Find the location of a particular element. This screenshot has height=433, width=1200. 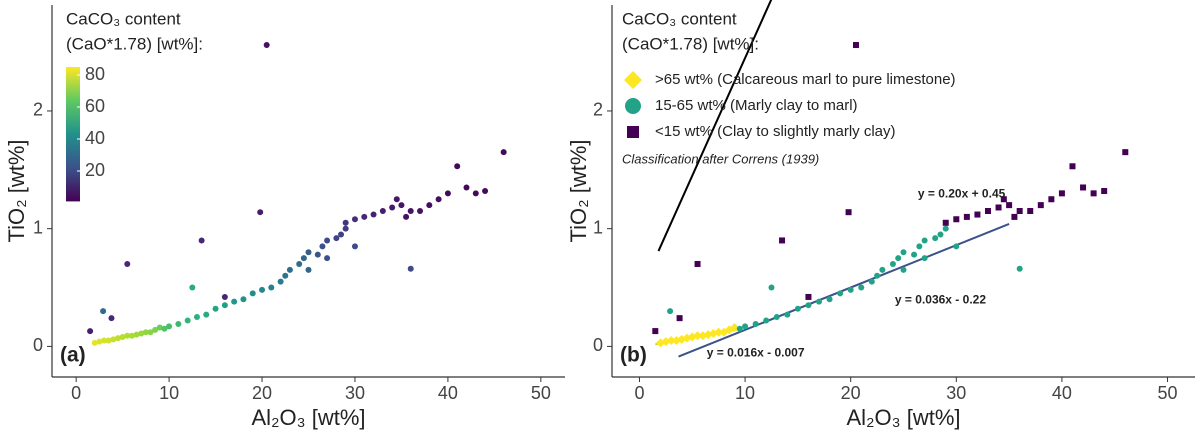

x-tick-label: 40 is located at coordinates (1062, 393).